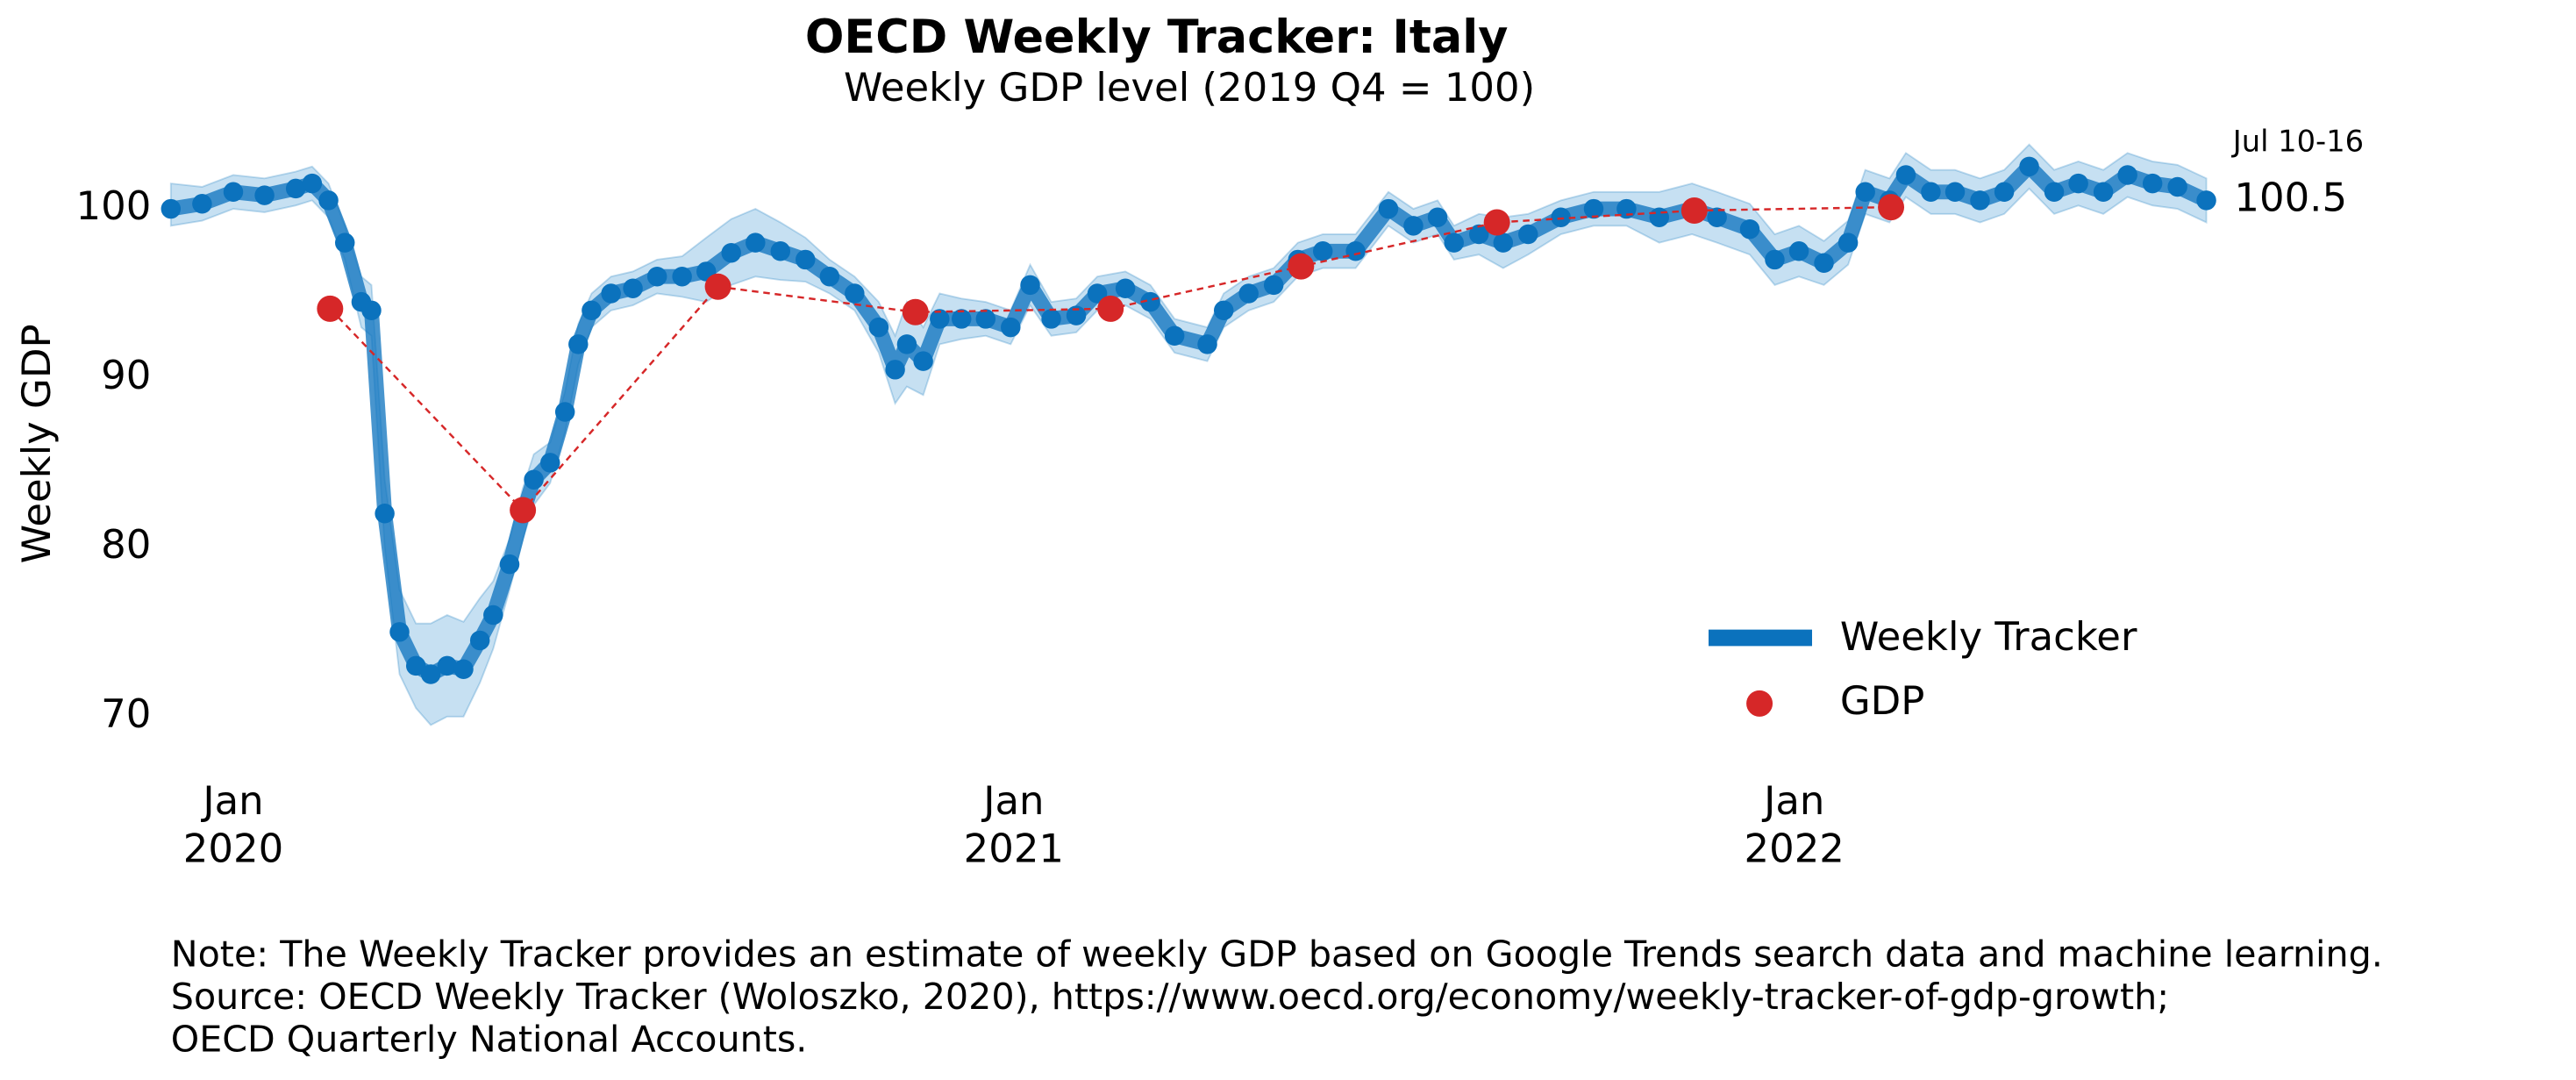  I want to click on legend-label: GDP, so click(1883, 700).